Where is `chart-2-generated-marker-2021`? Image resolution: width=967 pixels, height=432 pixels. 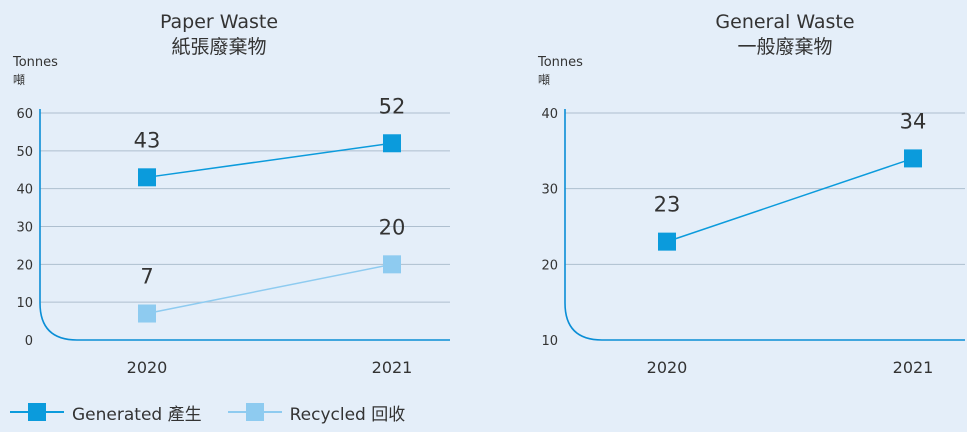
chart-2-generated-marker-2021 is located at coordinates (913, 158).